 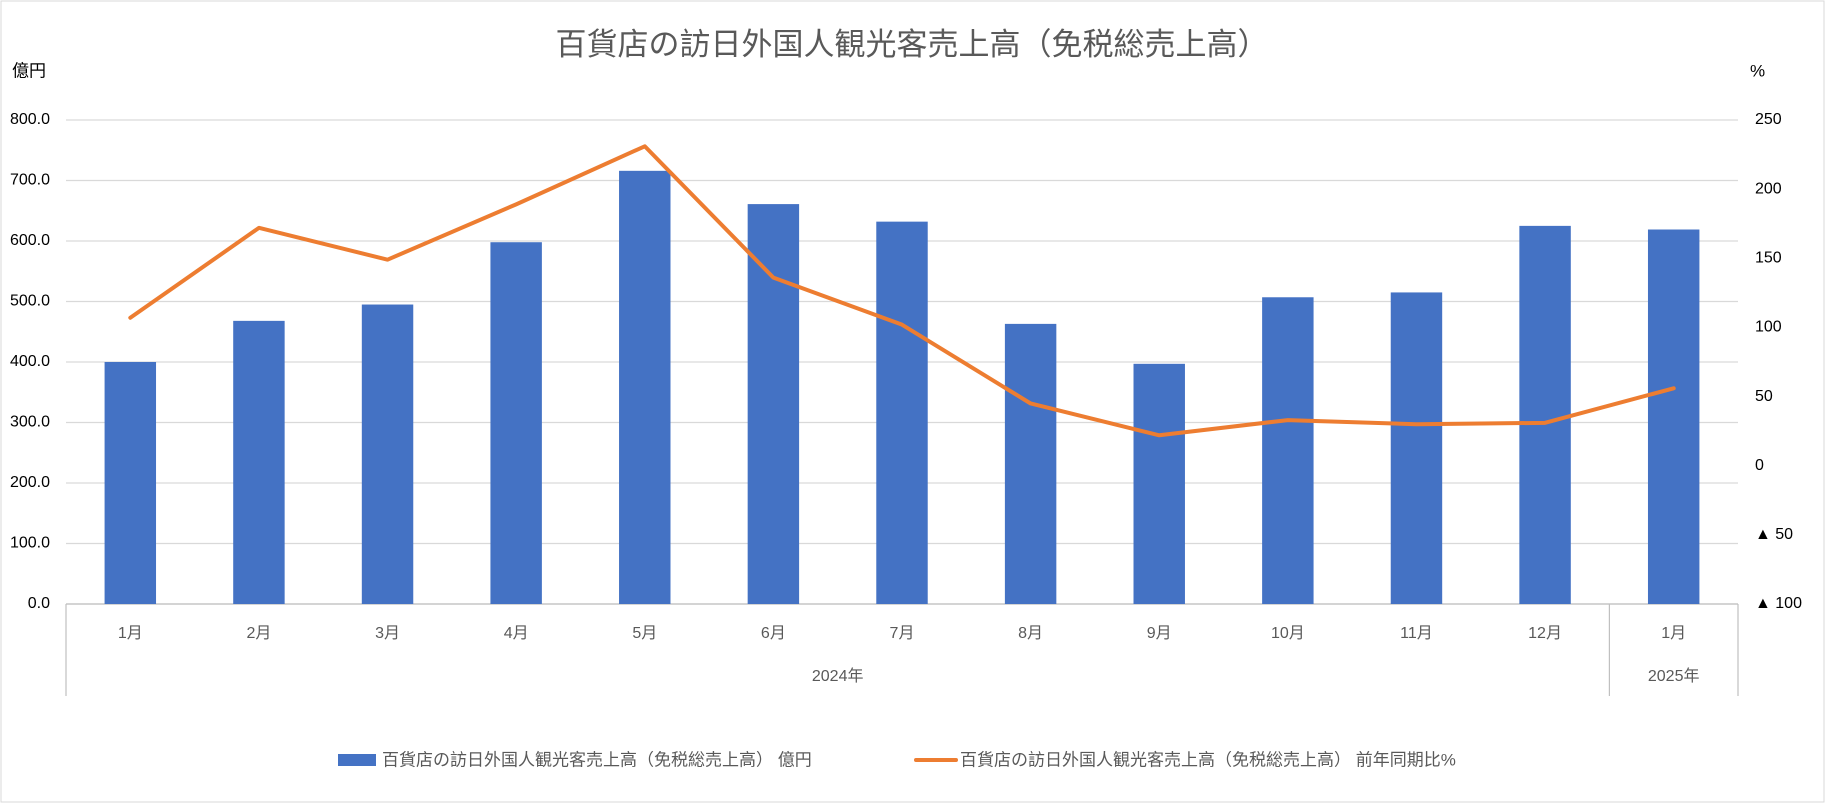 What do you see at coordinates (30, 543) in the screenshot?
I see `y-tick-label: 100.0` at bounding box center [30, 543].